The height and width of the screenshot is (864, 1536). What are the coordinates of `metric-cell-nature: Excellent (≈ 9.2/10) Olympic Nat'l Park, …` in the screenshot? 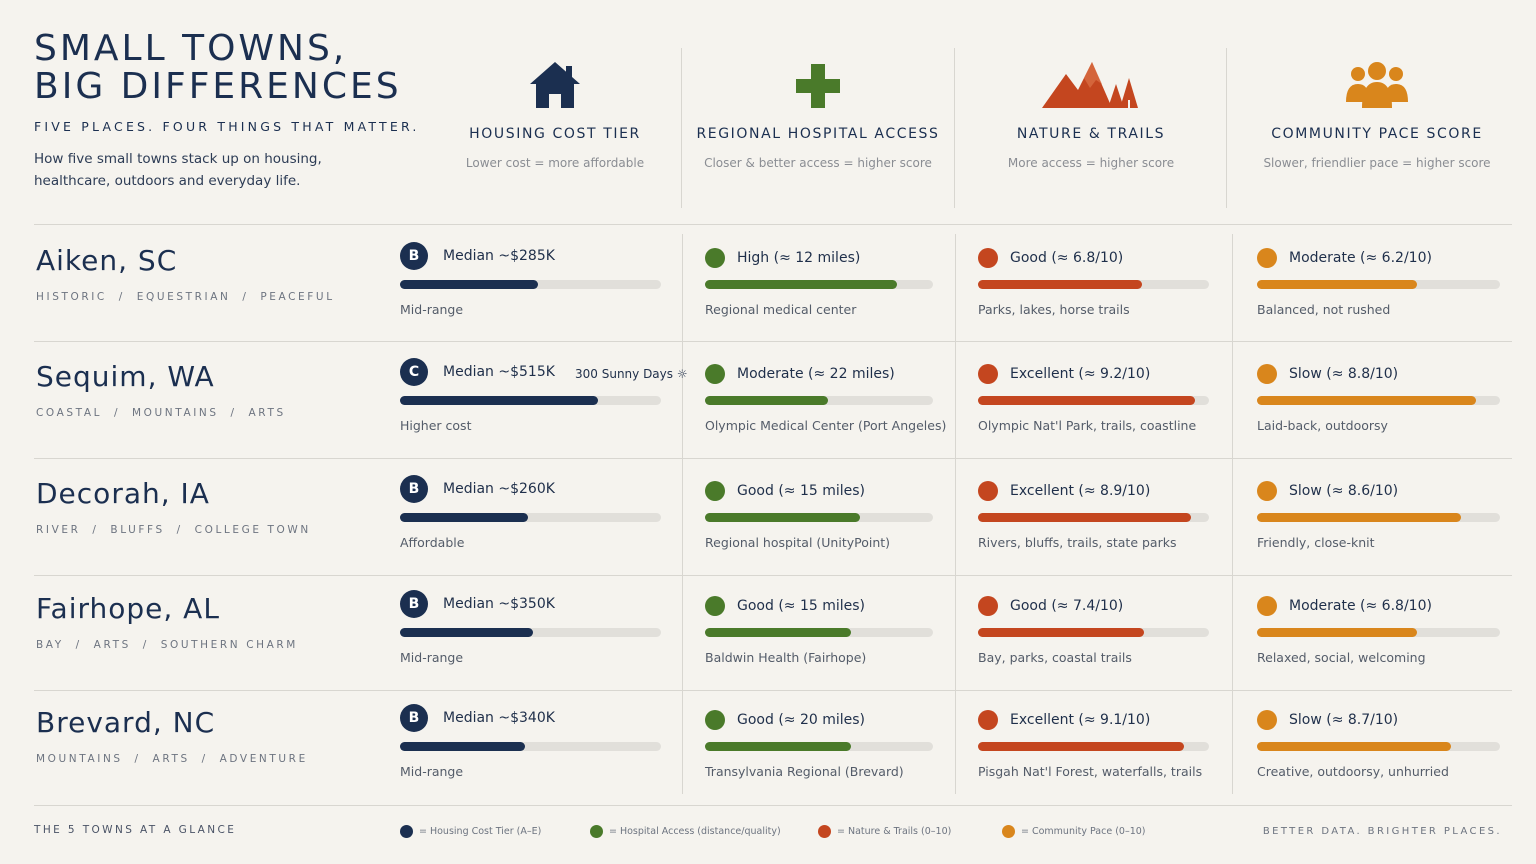 It's located at (1093, 399).